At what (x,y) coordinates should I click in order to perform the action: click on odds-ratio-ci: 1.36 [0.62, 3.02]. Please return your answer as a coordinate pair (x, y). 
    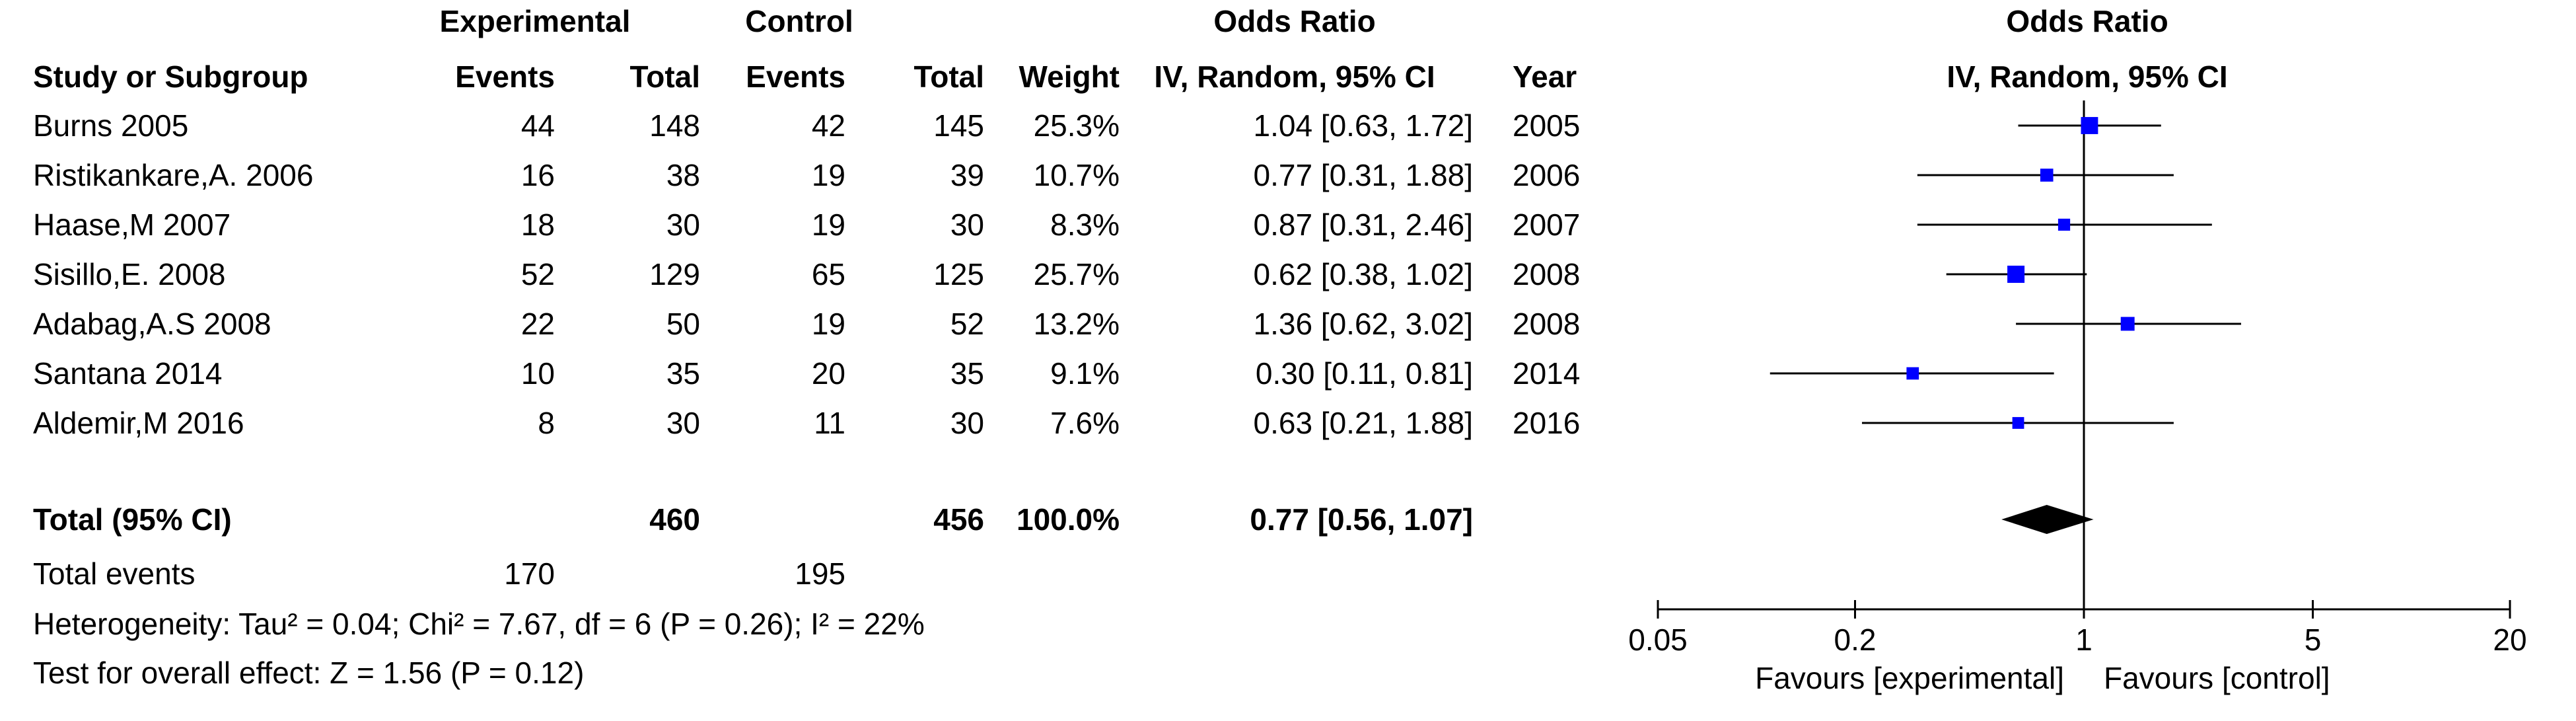
    Looking at the image, I should click on (1363, 324).